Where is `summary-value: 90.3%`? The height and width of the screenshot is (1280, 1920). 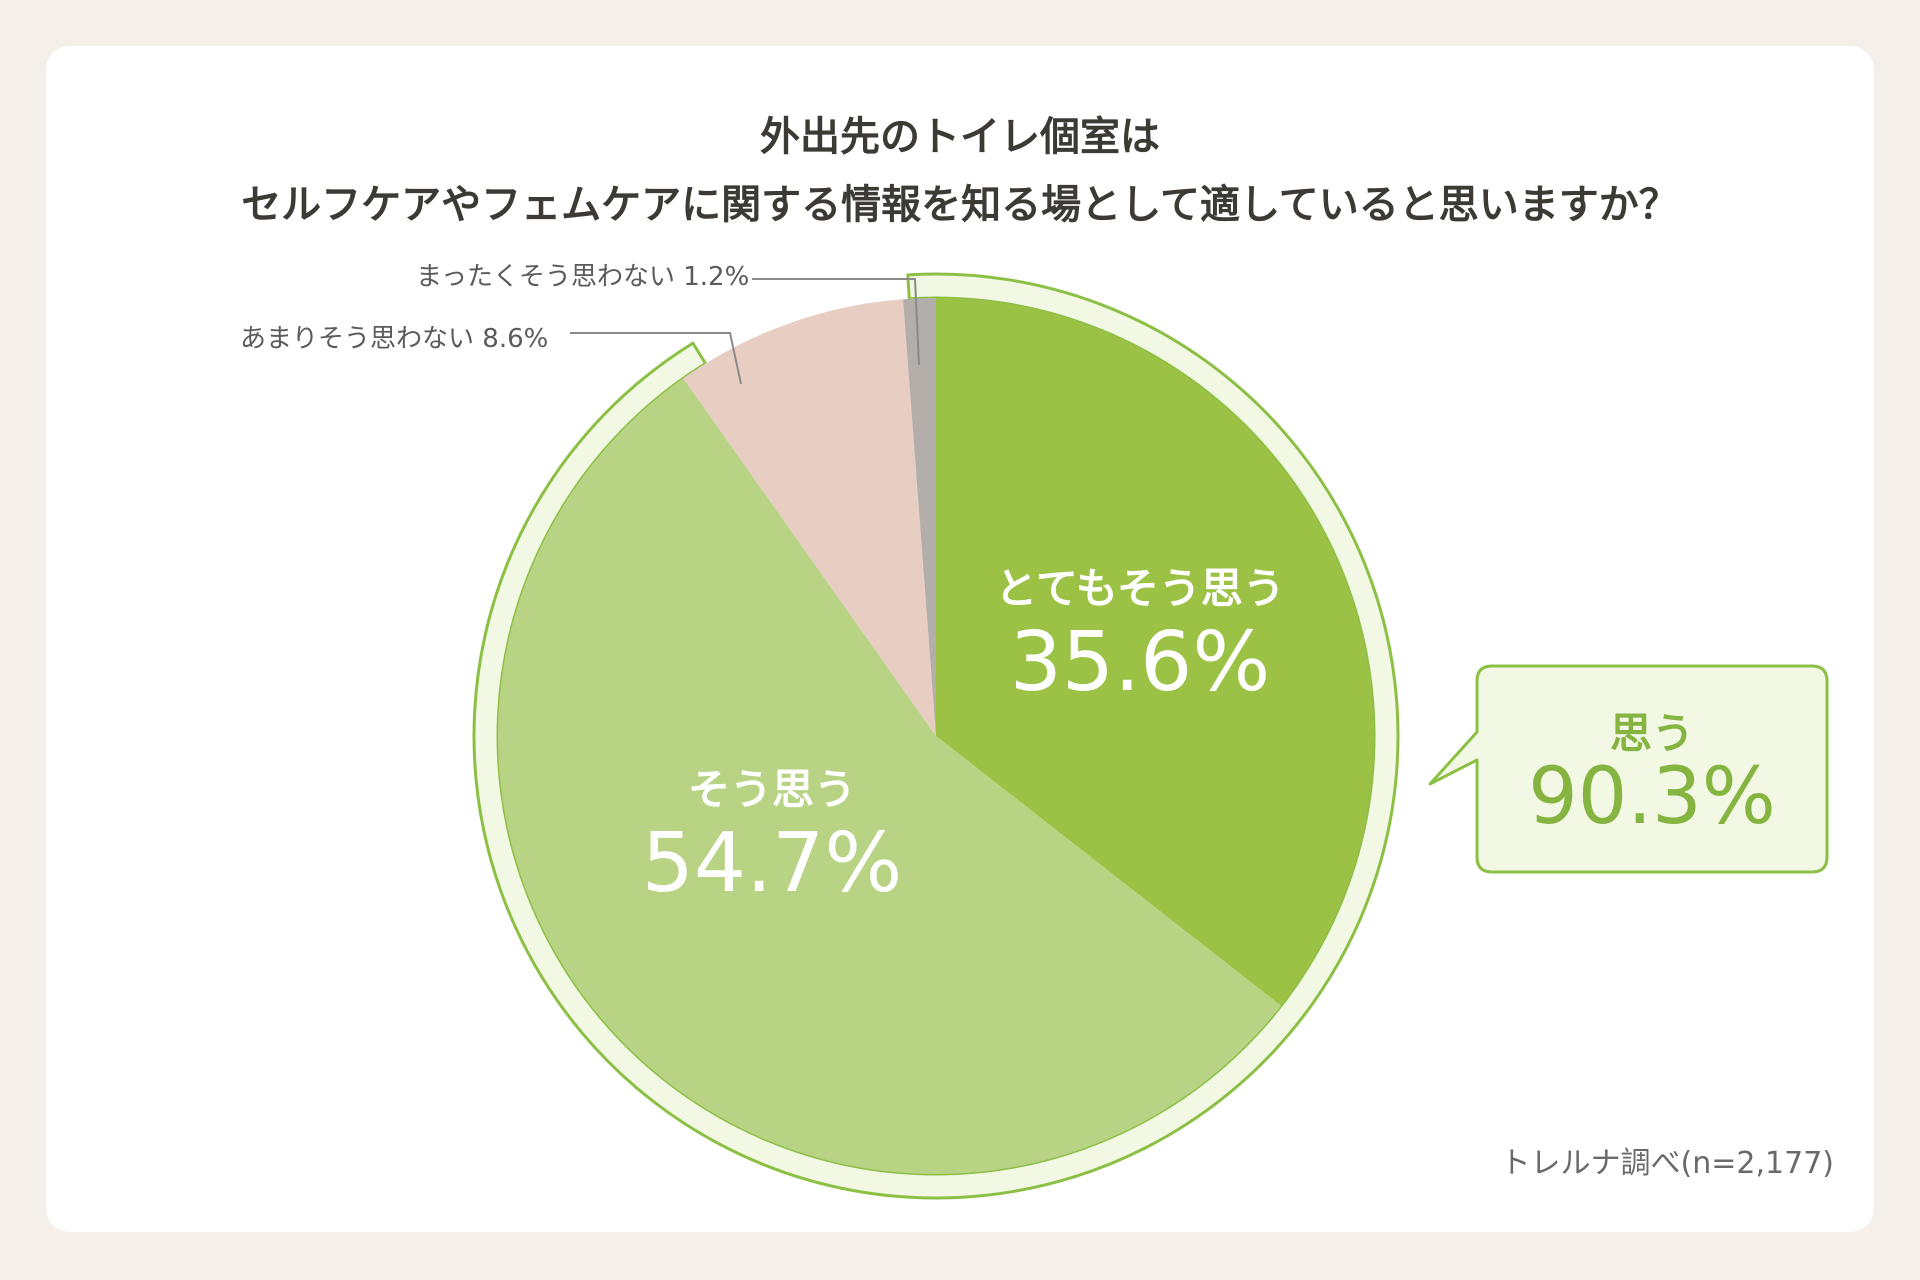
summary-value: 90.3% is located at coordinates (1652, 797).